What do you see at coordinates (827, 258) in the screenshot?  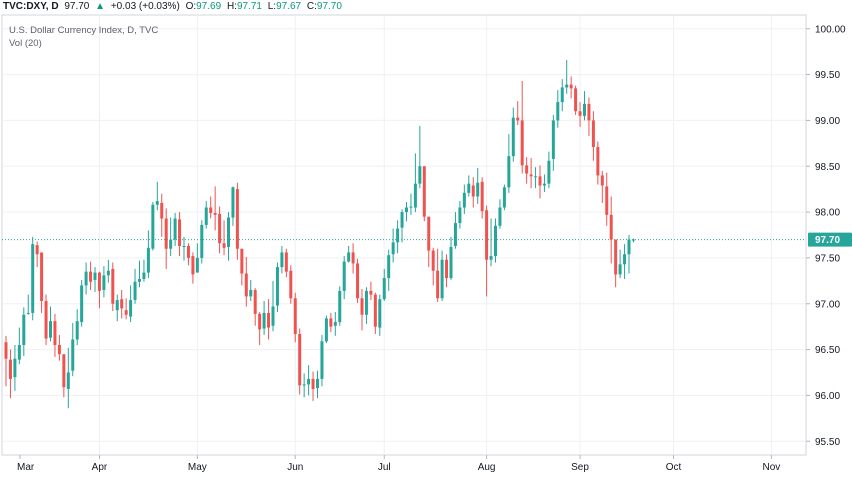 I see `y-tick-label: 97.50` at bounding box center [827, 258].